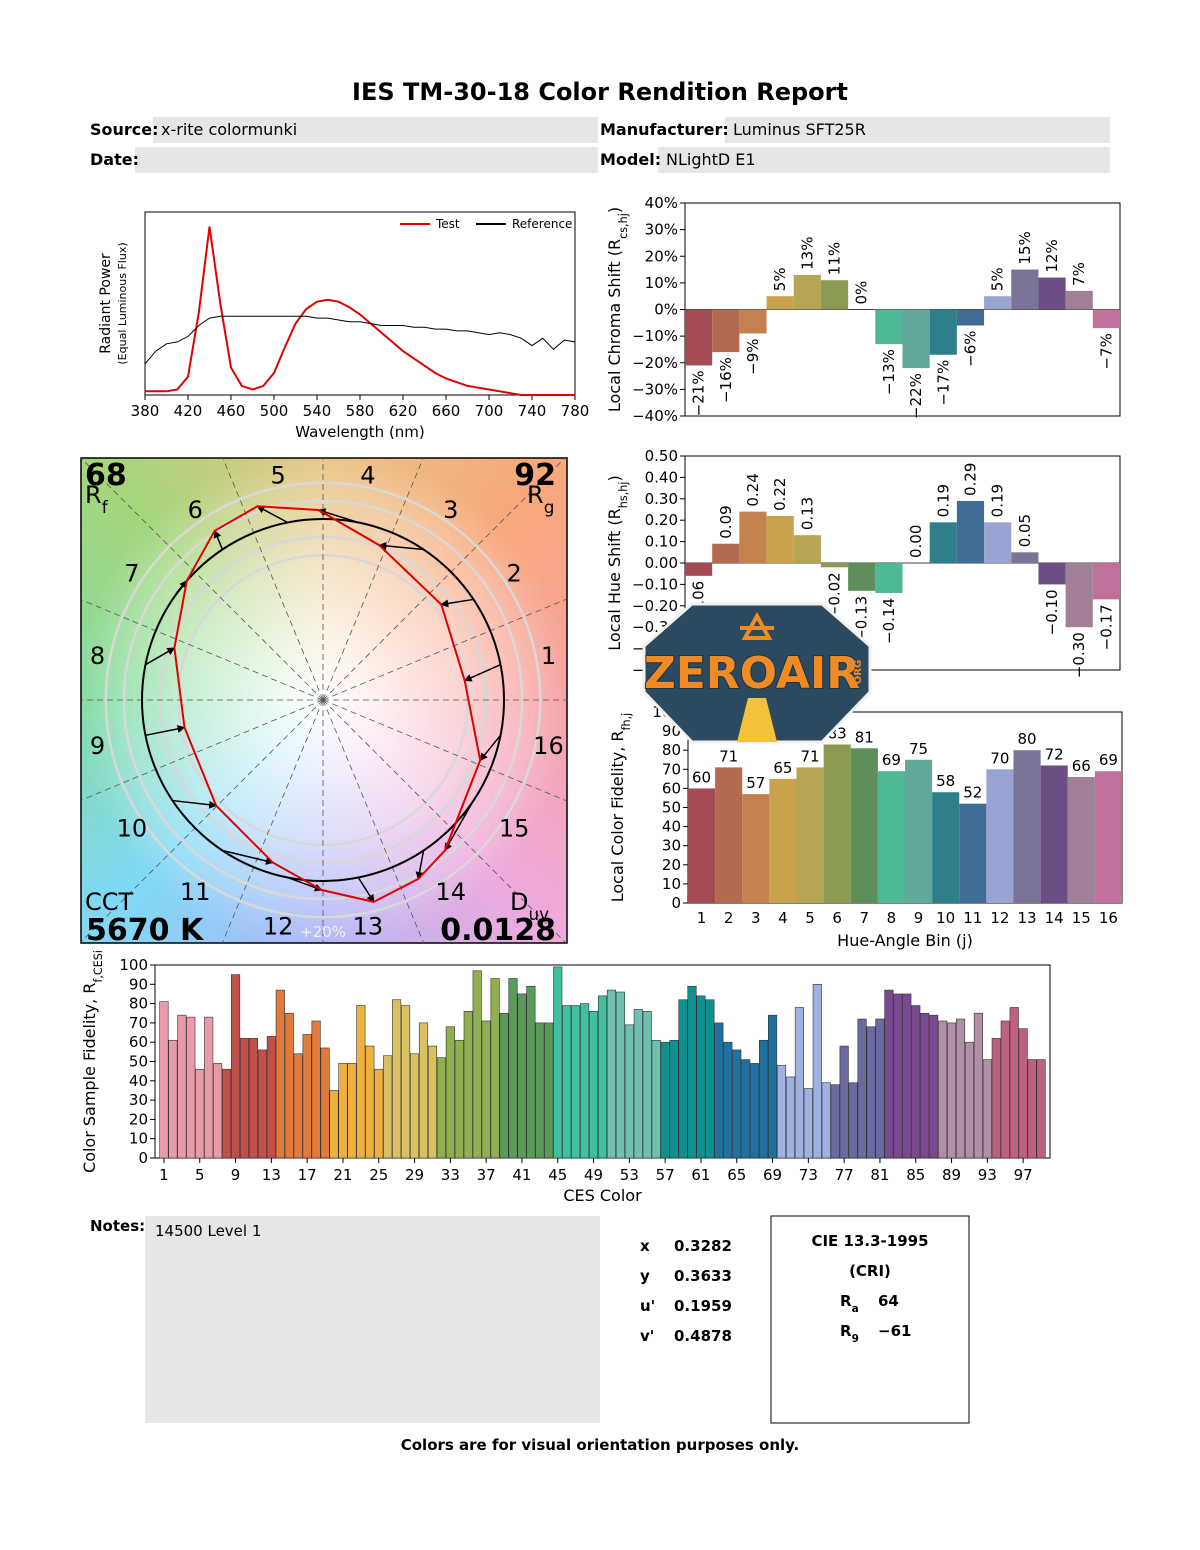 This screenshot has height=1550, width=1200. Describe the element at coordinates (889, 372) in the screenshot. I see `value-label: −13%` at that location.